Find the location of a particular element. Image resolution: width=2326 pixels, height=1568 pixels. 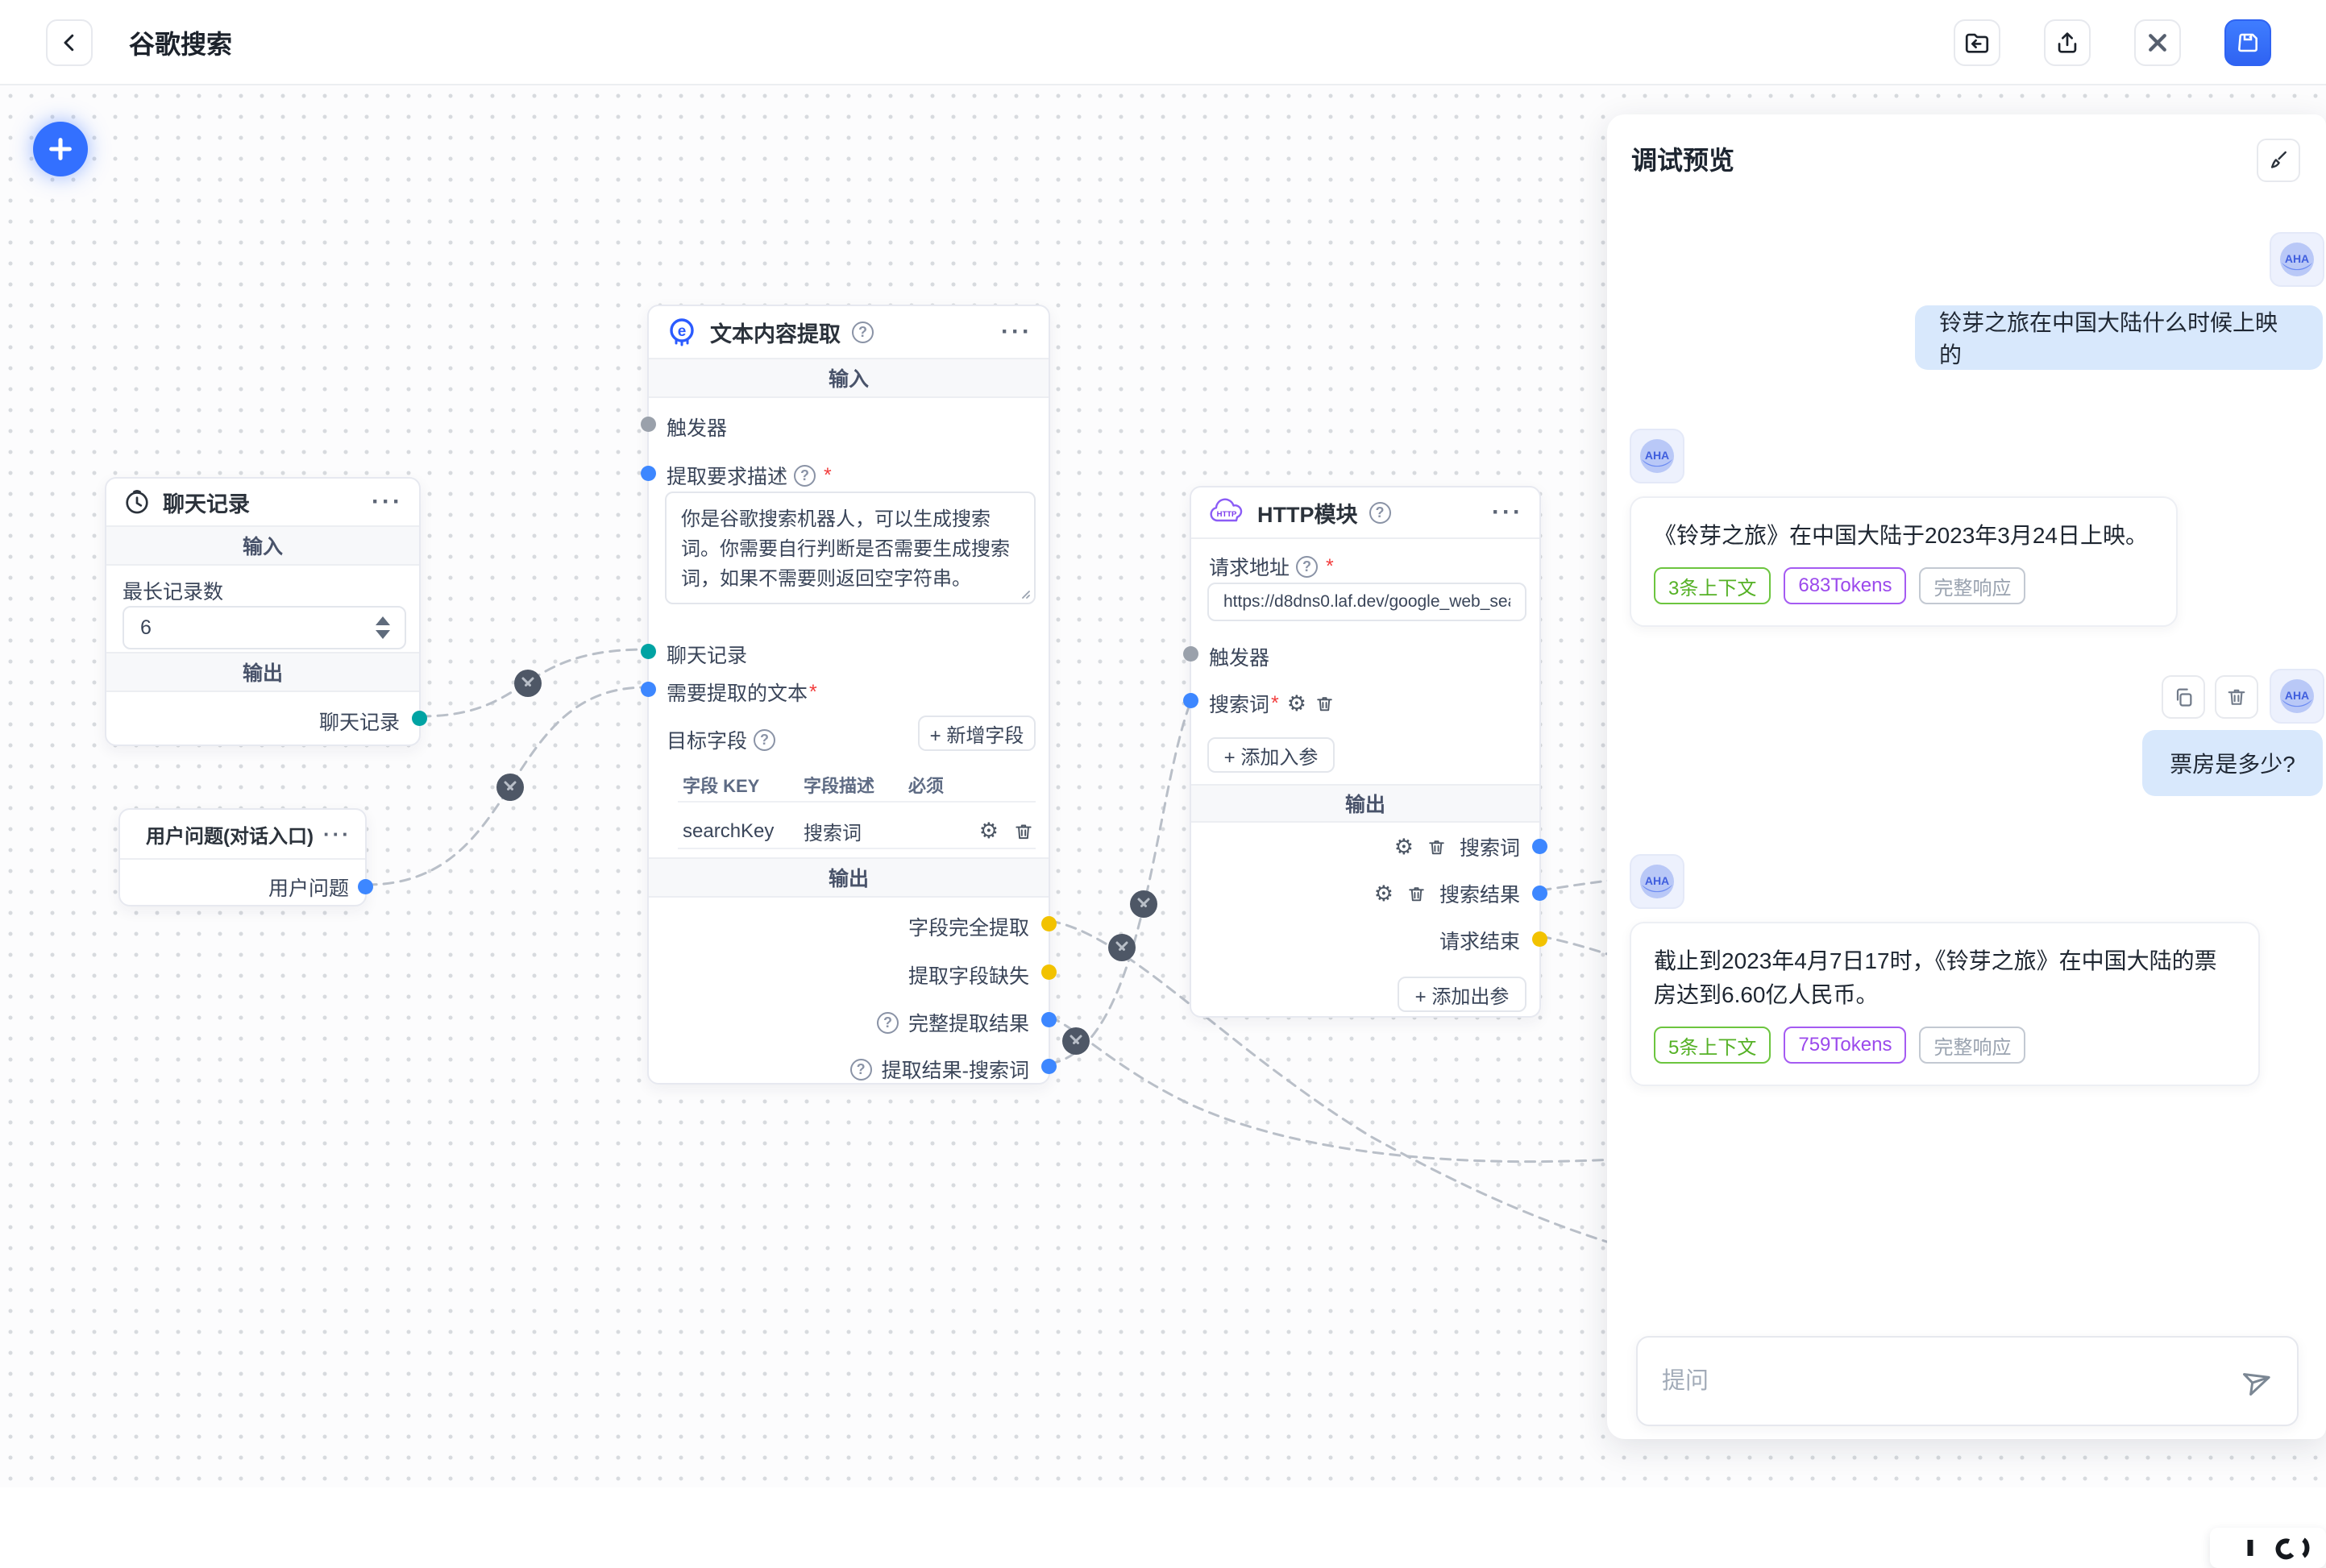

chat-input is located at coordinates (1950, 1381).